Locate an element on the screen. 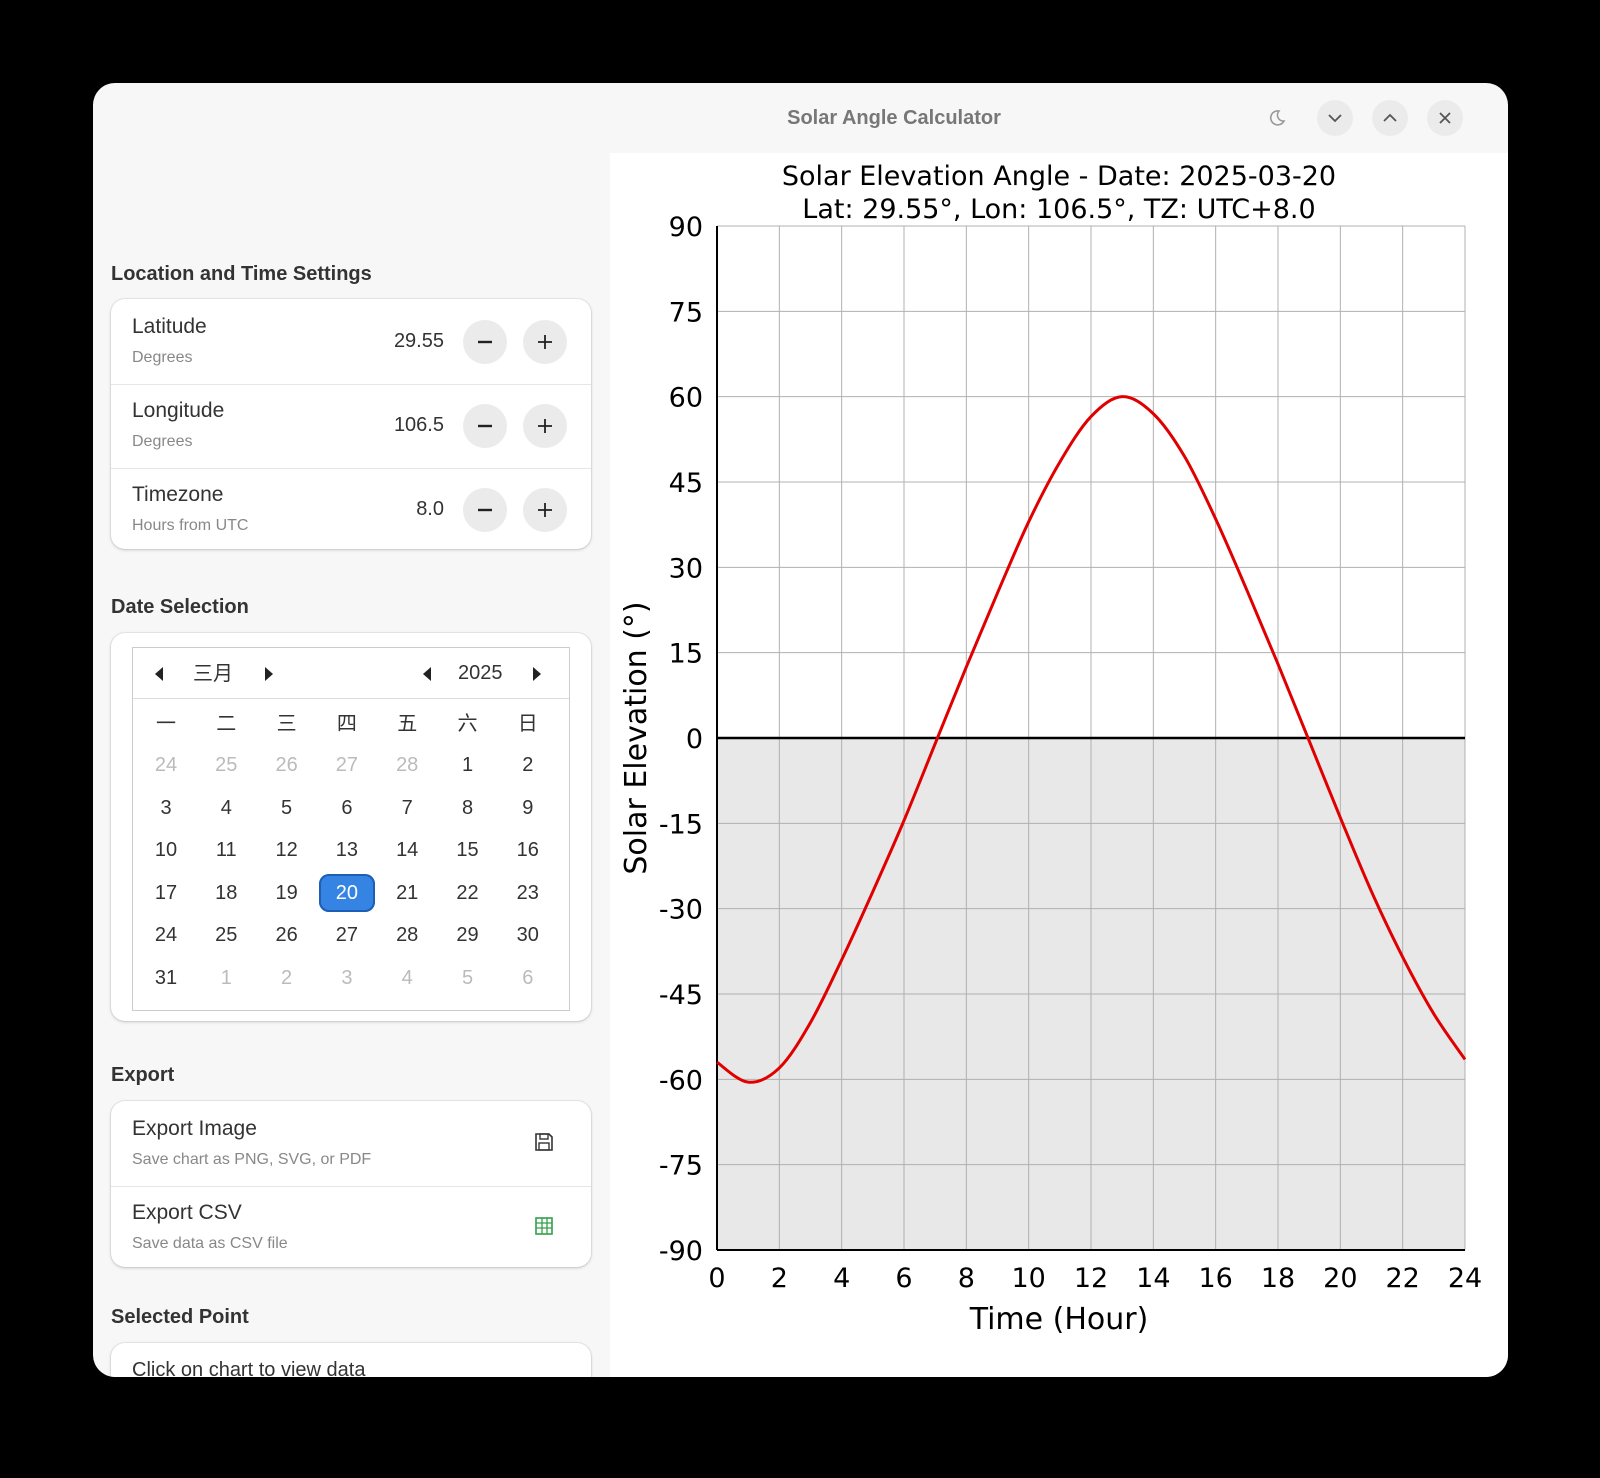 Image resolution: width=1600 pixels, height=1478 pixels. calendar-day: 31 is located at coordinates (166, 978).